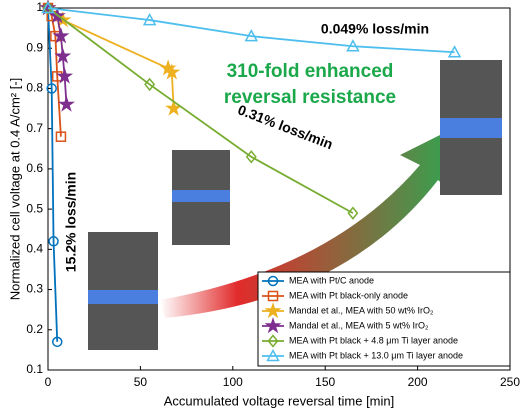  I want to click on y-tick-label: 1, so click(39, 7).